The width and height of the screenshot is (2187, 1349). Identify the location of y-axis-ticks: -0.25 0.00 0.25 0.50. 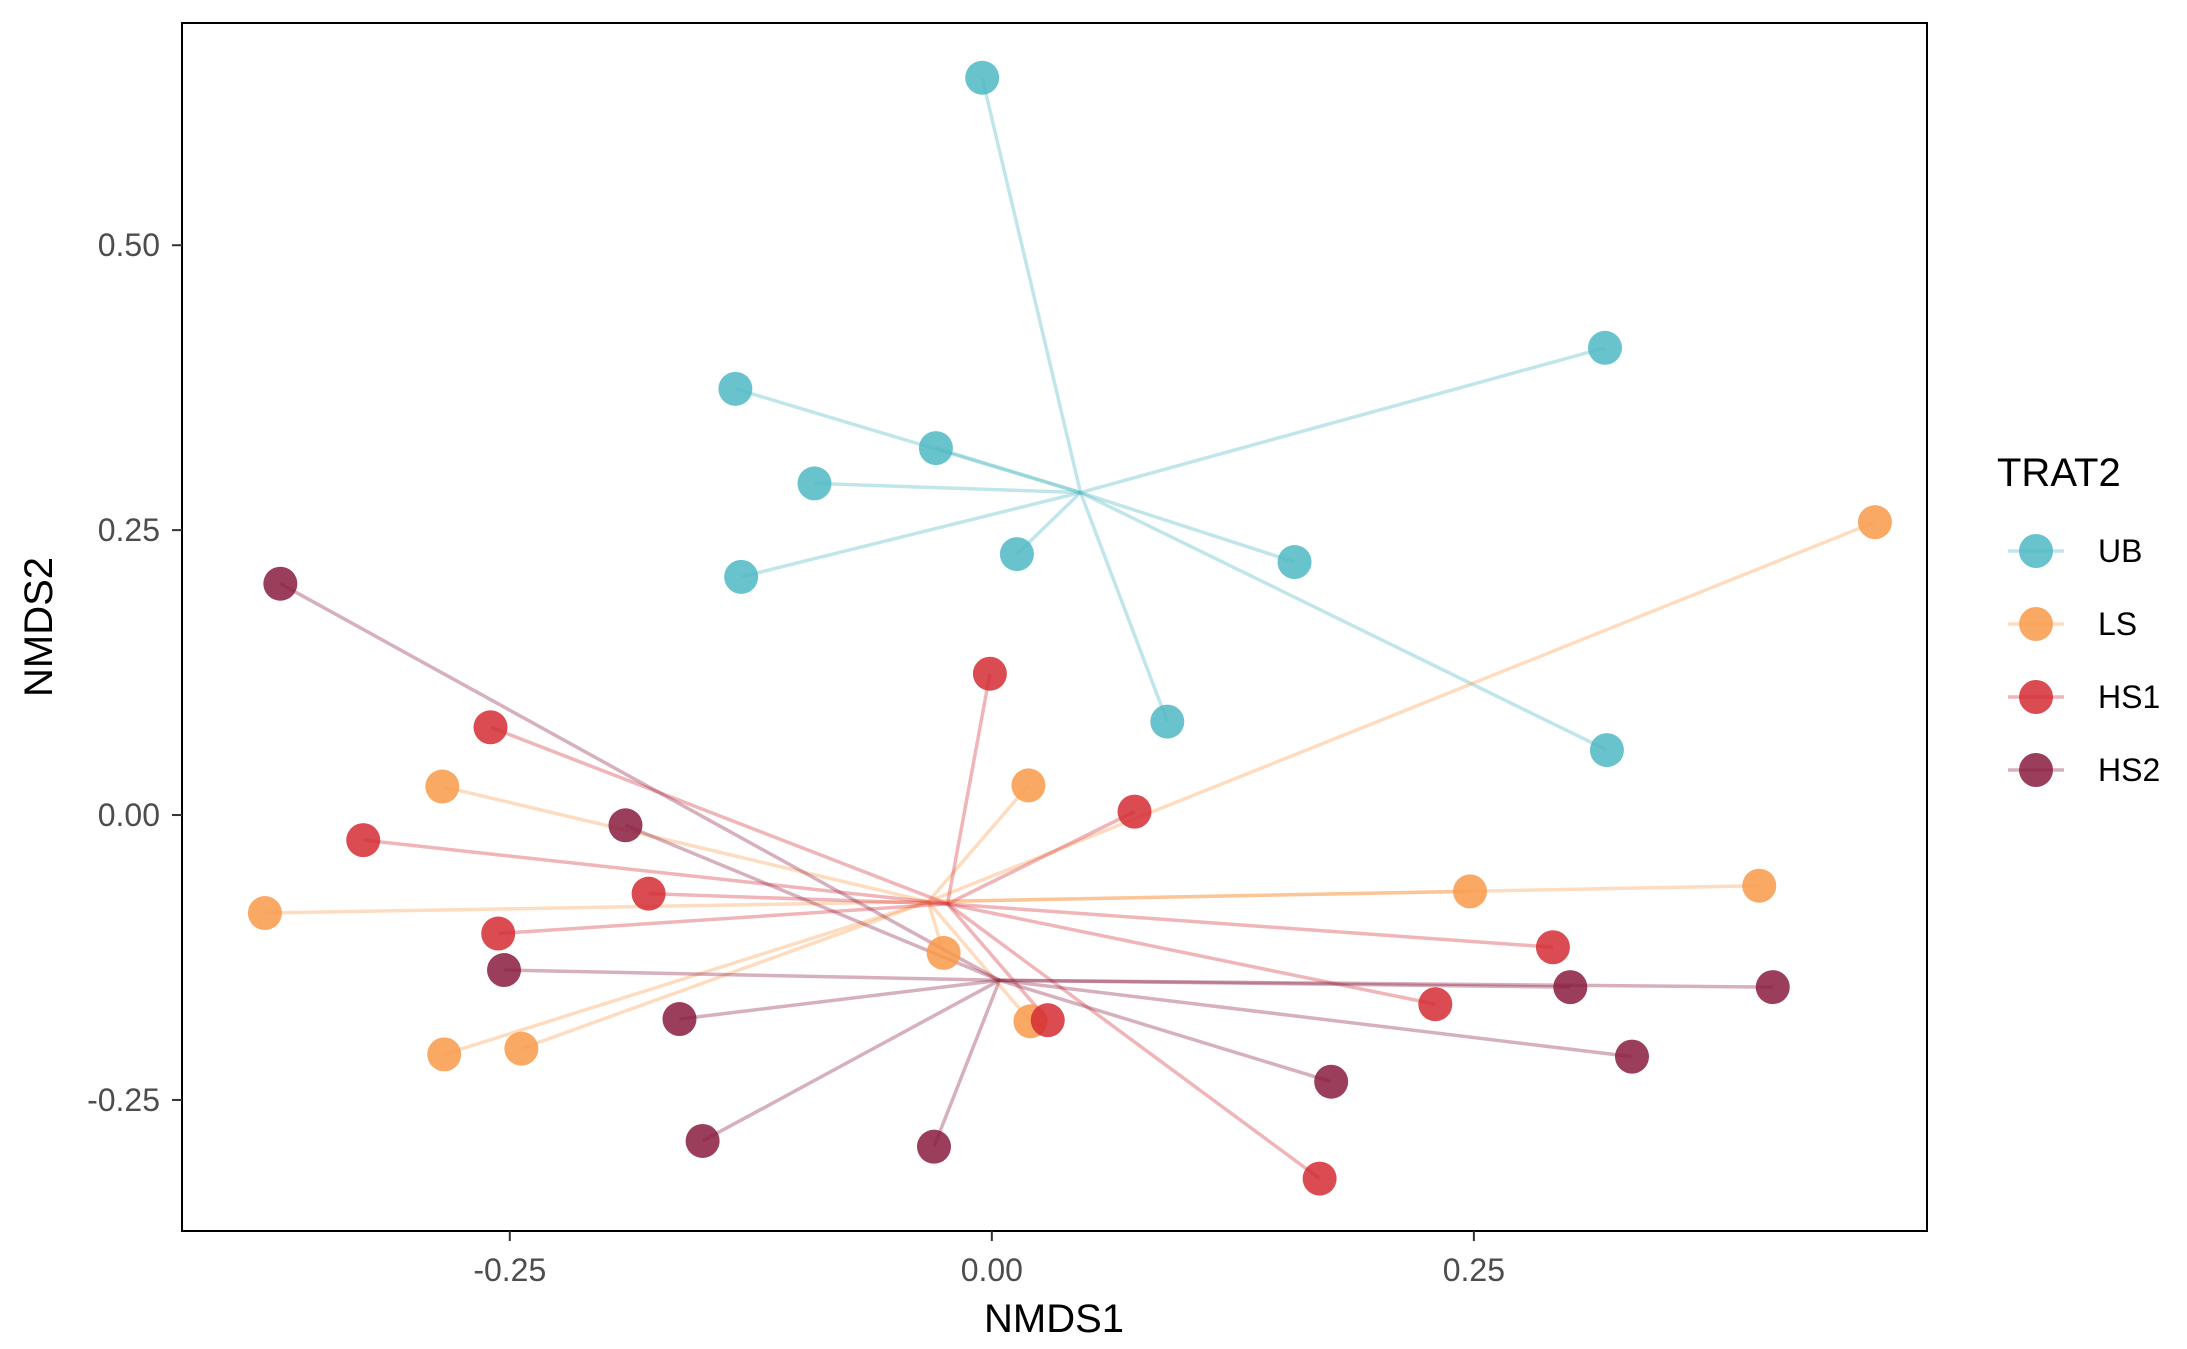
(134, 672).